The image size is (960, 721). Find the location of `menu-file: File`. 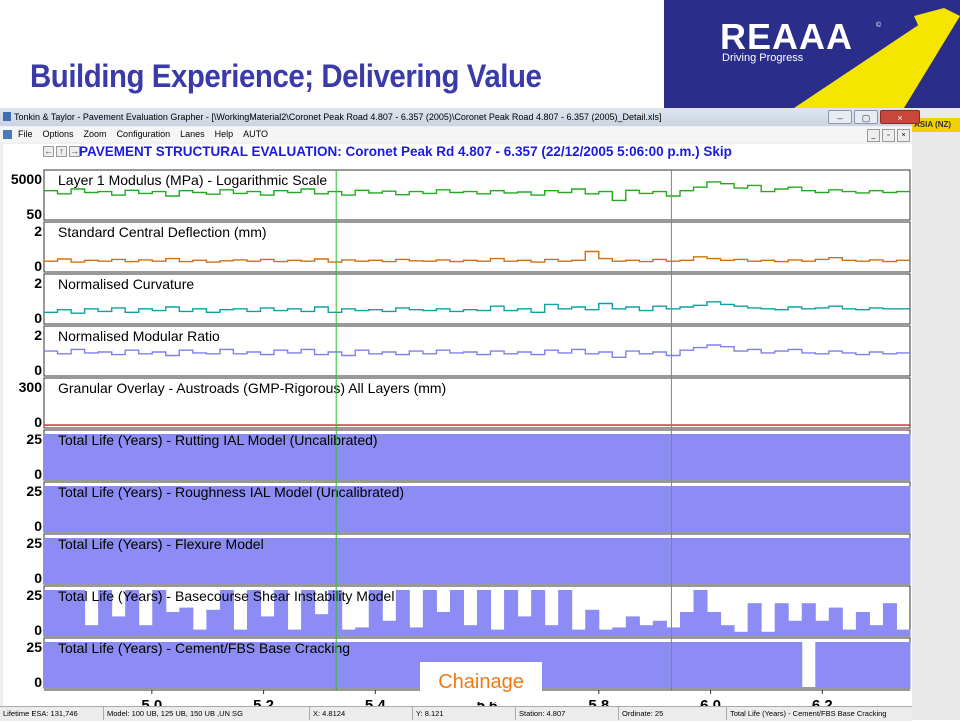

menu-file: File is located at coordinates (25, 134).